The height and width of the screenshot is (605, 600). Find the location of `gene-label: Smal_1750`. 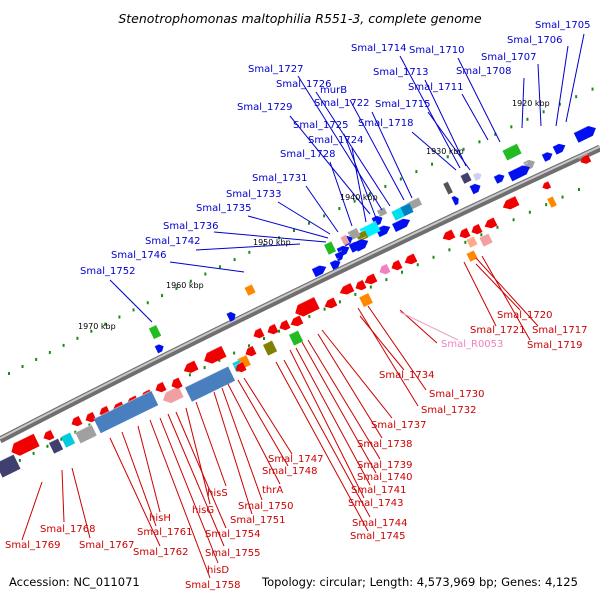

gene-label: Smal_1750 is located at coordinates (265, 506).